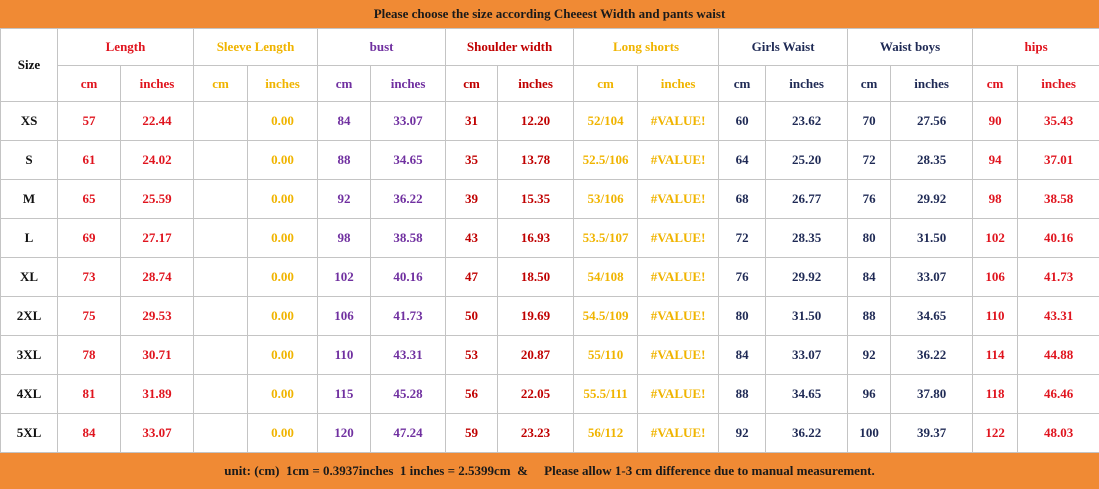  I want to click on cell: 35.43, so click(1058, 121).